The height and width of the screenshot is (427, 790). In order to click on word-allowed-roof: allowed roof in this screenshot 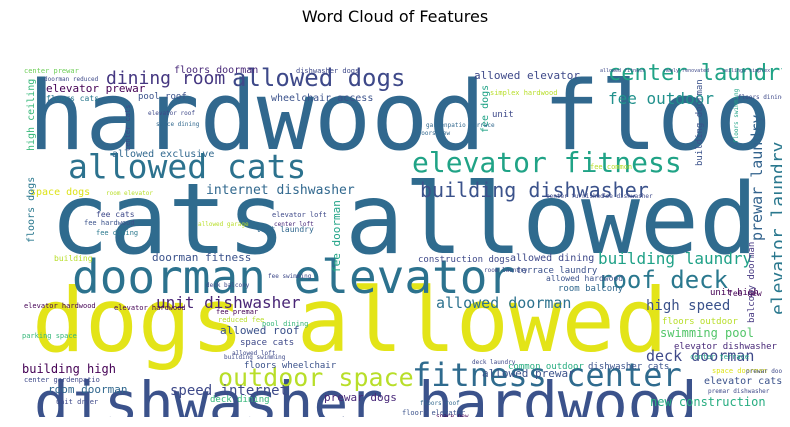, I will do `click(259, 330)`.